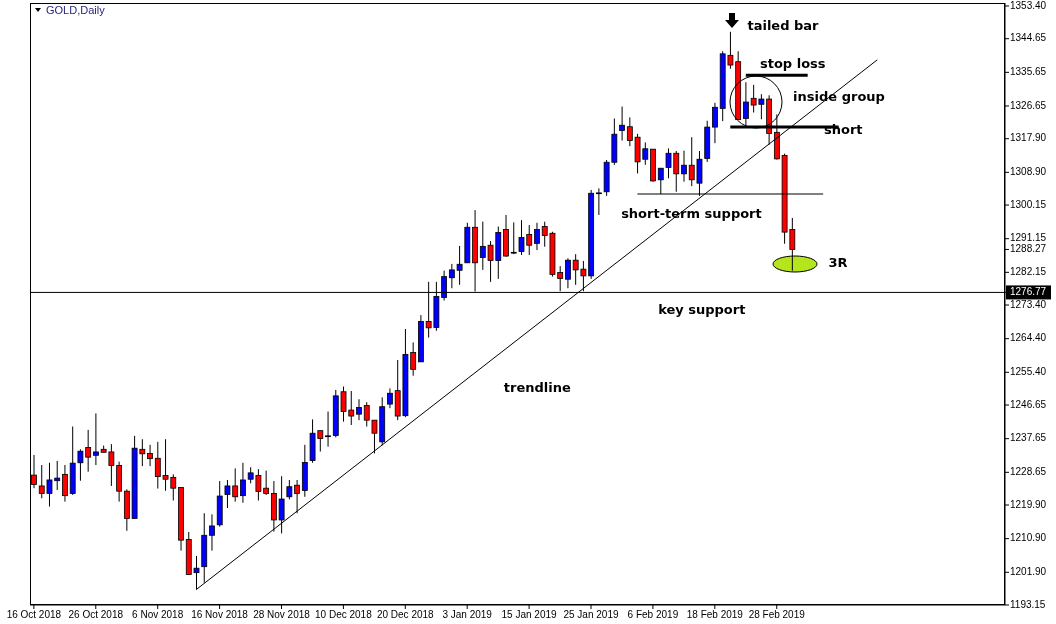  What do you see at coordinates (1028, 171) in the screenshot?
I see `y-tick-label: 1308.90` at bounding box center [1028, 171].